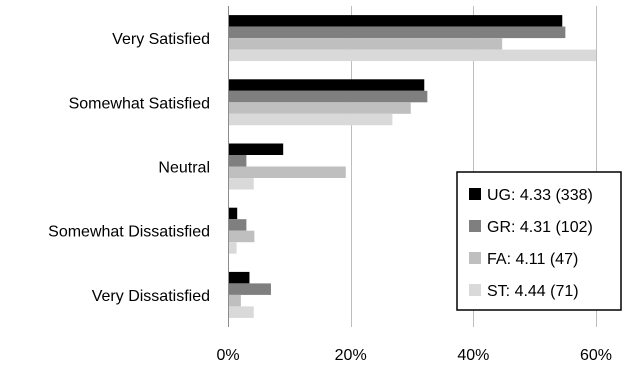  What do you see at coordinates (351, 355) in the screenshot?
I see `x-tick-label: 20%` at bounding box center [351, 355].